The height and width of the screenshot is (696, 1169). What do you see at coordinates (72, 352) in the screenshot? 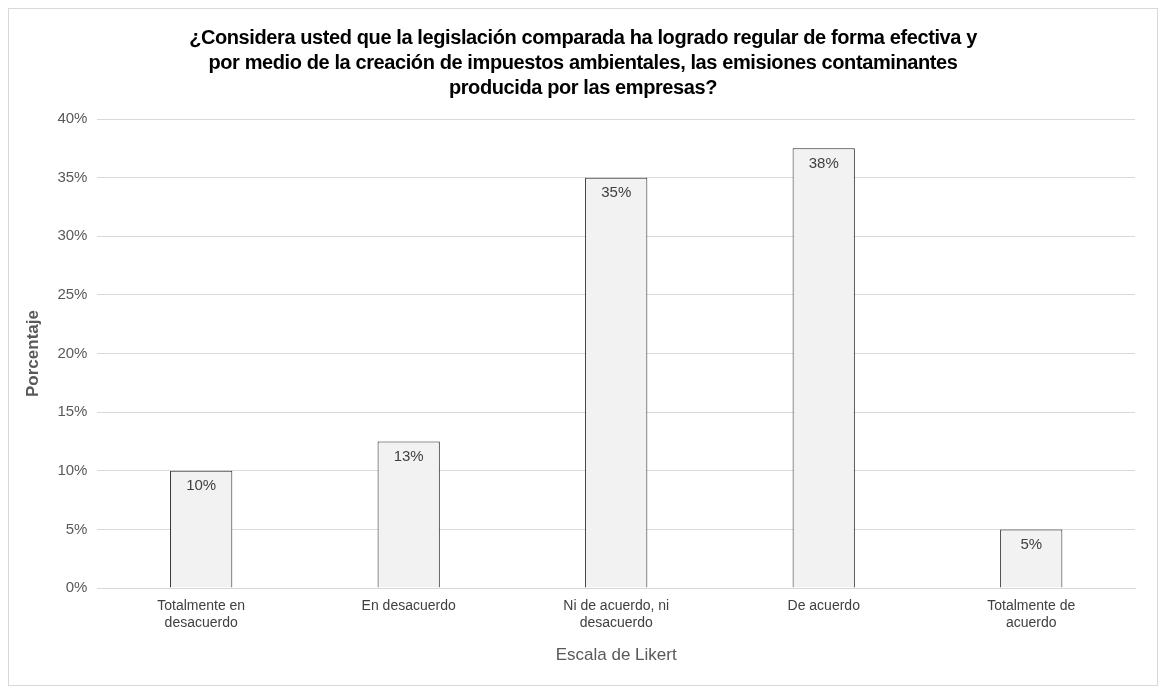
I see `y-tick-label: 20%` at bounding box center [72, 352].